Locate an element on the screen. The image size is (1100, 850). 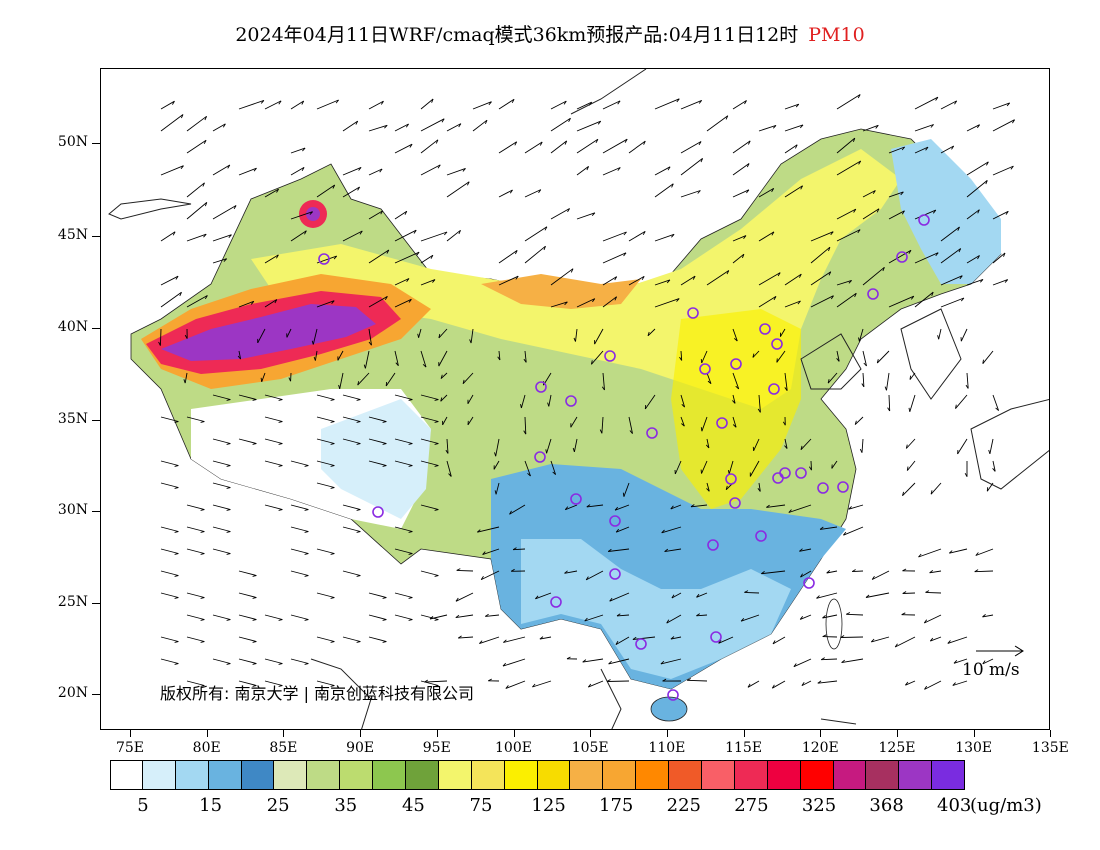
northeast-blue-field is located at coordinates (946, 211).